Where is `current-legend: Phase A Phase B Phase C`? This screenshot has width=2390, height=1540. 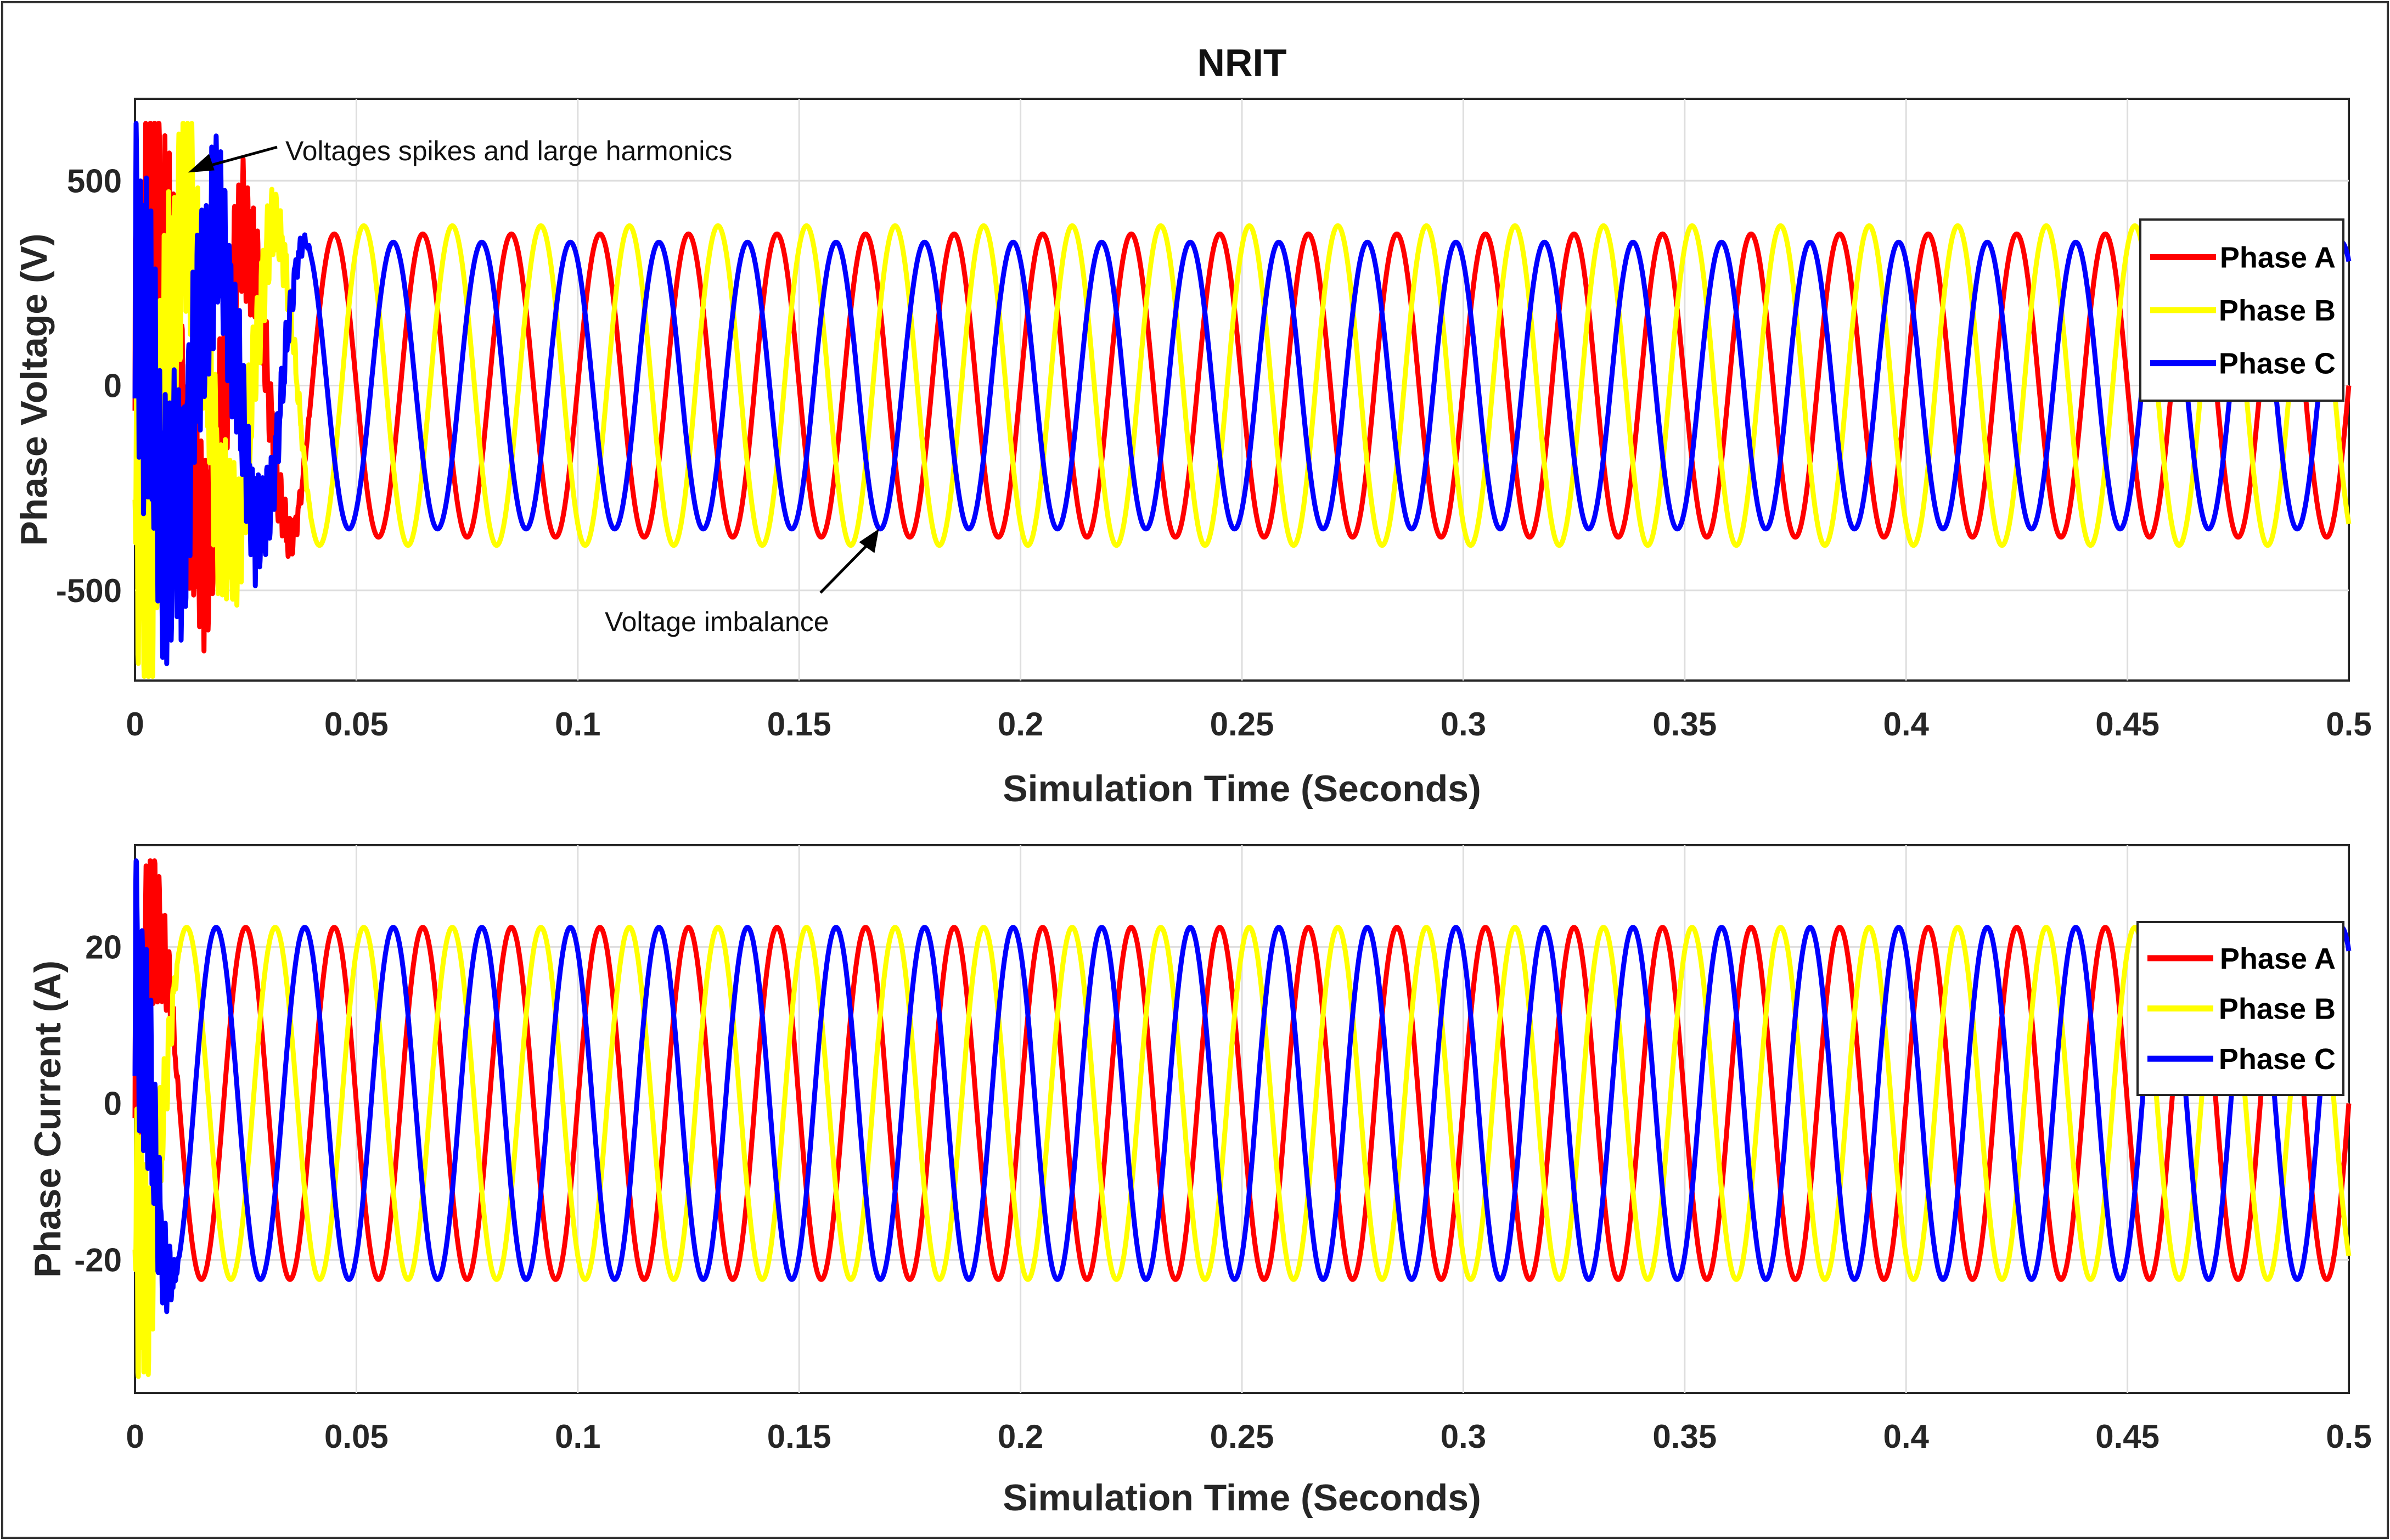
current-legend: Phase A Phase B Phase C is located at coordinates (2240, 1009).